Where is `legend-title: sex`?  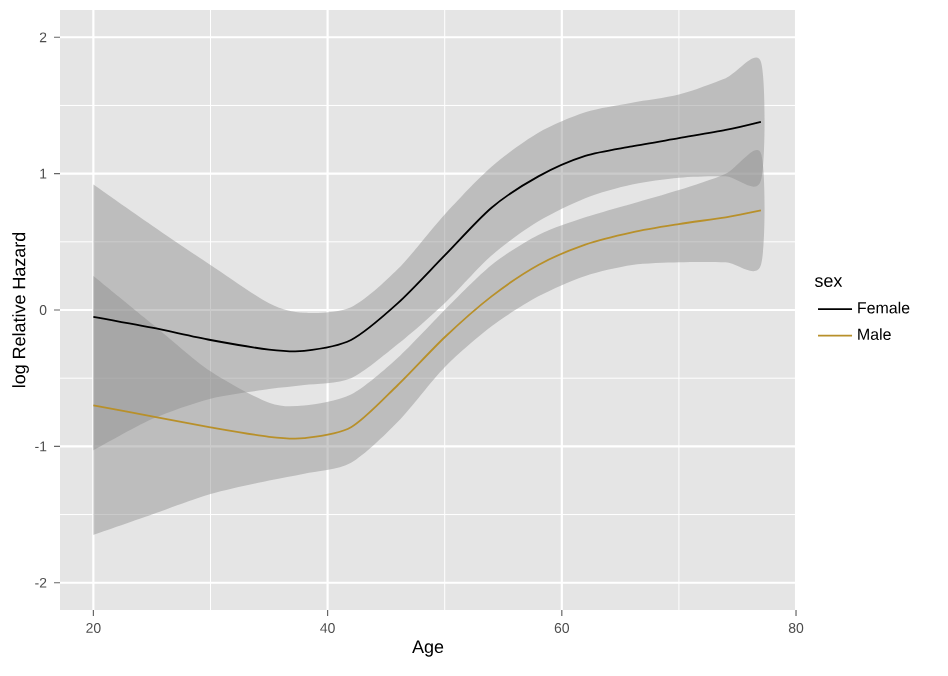 legend-title: sex is located at coordinates (828, 282).